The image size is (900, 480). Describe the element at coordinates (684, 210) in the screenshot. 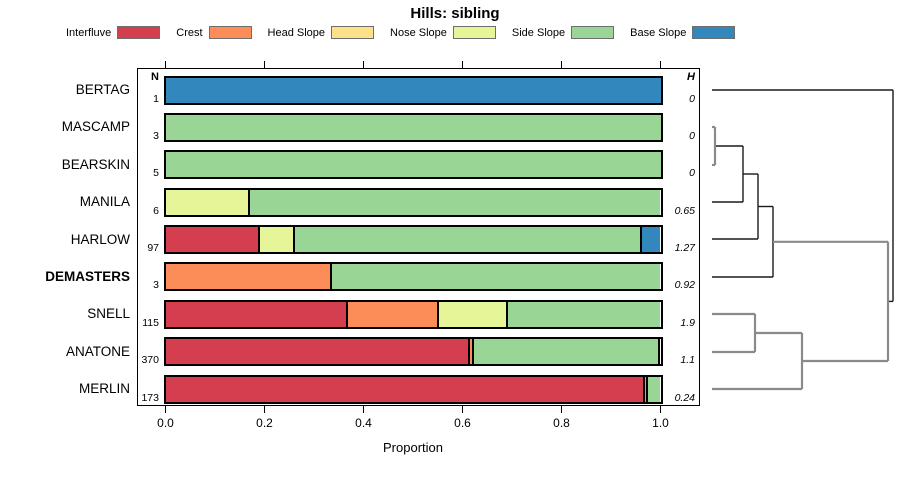

I see `h-value: 0.65` at that location.